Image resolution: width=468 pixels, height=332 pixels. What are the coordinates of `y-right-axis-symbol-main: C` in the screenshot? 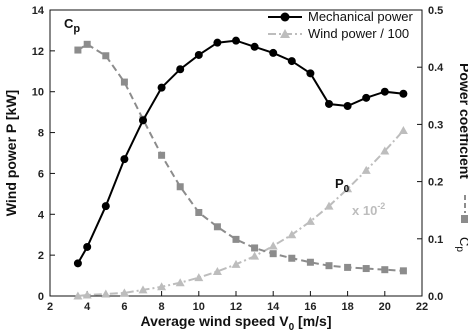 It's located at (462, 241).